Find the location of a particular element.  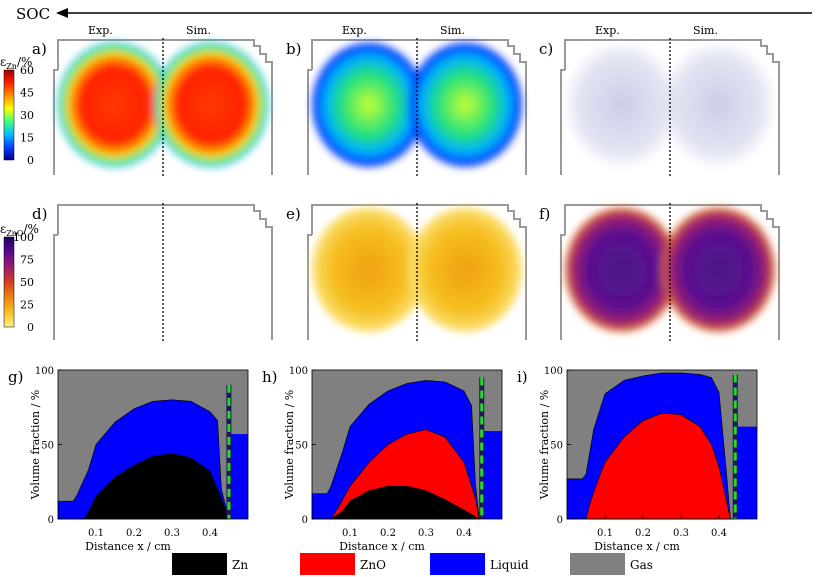

panel-letter: a) is located at coordinates (39, 49).